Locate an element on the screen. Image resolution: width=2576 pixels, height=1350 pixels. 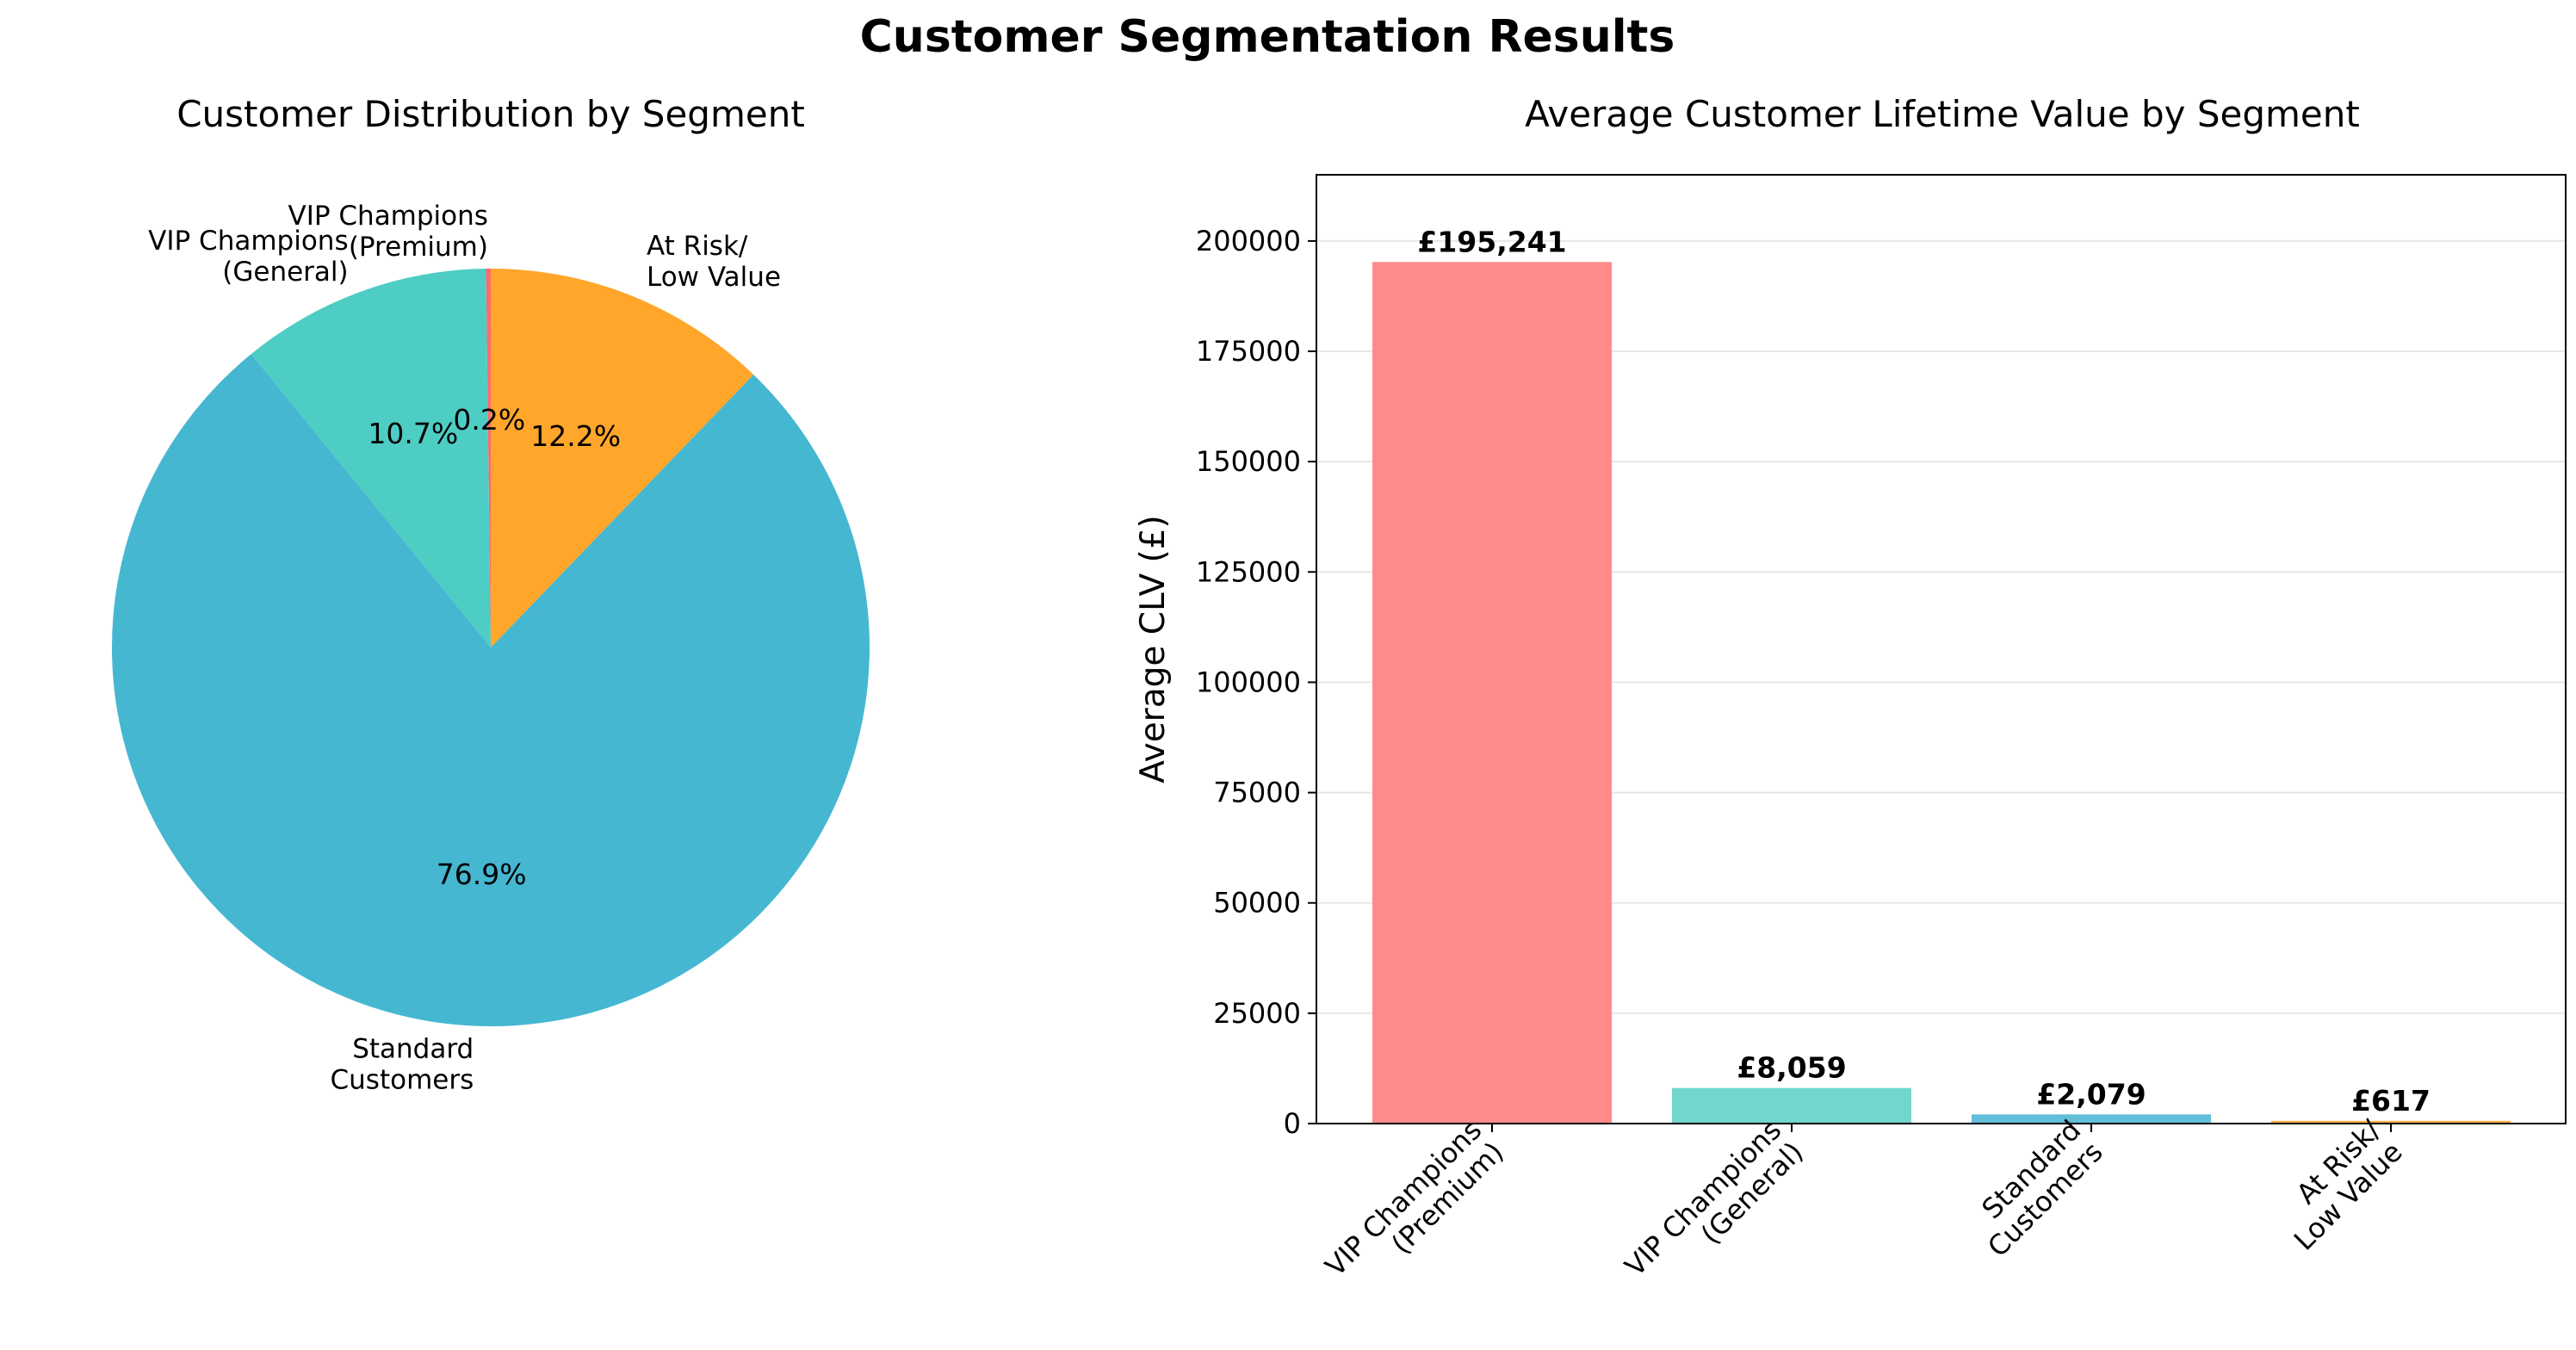
bar-value-label: £2,079 is located at coordinates (2091, 1094).